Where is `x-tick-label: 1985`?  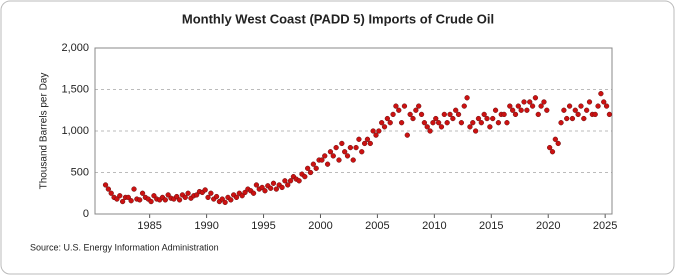 x-tick-label: 1985 is located at coordinates (149, 226).